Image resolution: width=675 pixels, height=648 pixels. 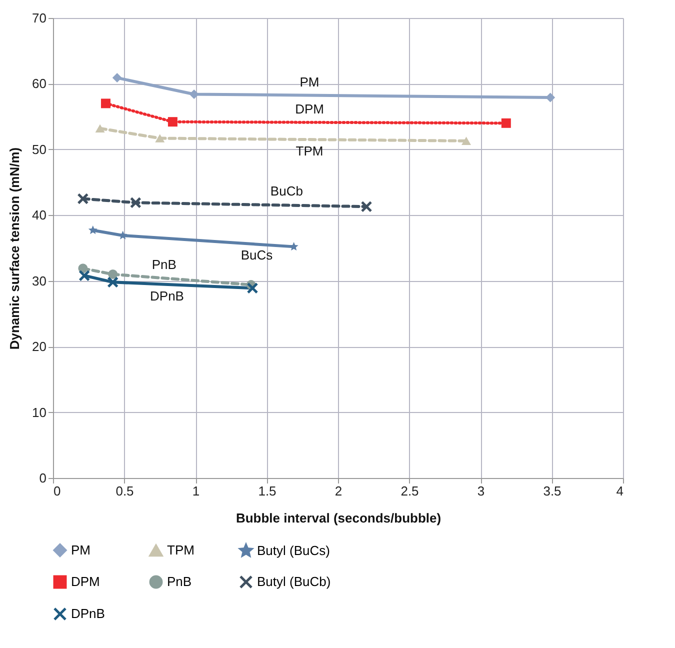 What do you see at coordinates (196, 491) in the screenshot?
I see `x-tick-label: 1` at bounding box center [196, 491].